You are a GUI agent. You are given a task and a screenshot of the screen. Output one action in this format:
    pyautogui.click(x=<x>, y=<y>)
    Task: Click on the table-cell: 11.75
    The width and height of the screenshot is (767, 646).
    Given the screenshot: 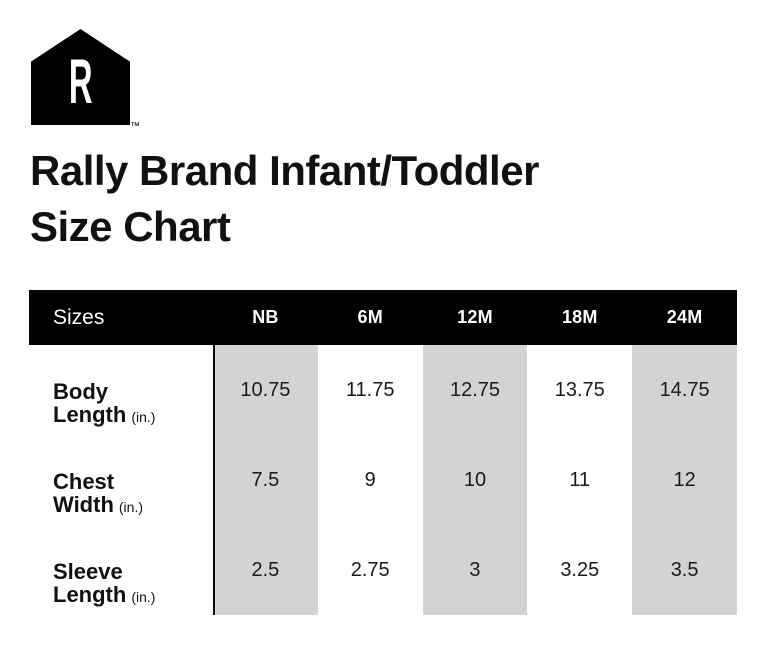 What is the action you would take?
    pyautogui.click(x=370, y=389)
    